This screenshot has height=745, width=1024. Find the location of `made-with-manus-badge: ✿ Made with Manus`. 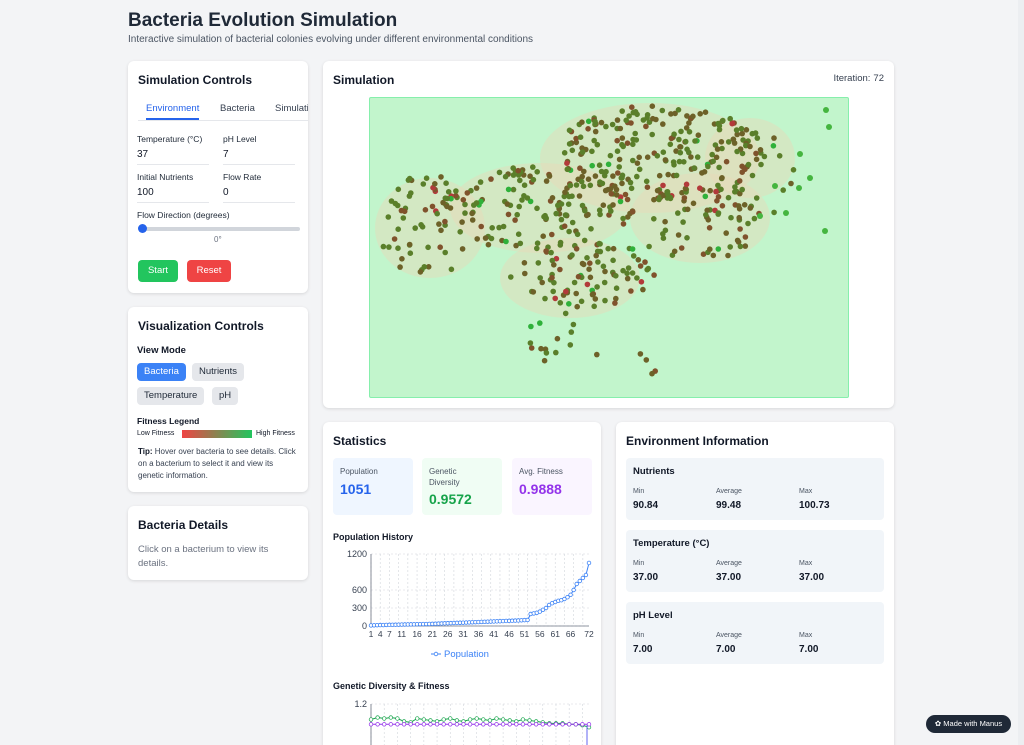

made-with-manus-badge: ✿ Made with Manus is located at coordinates (968, 724).